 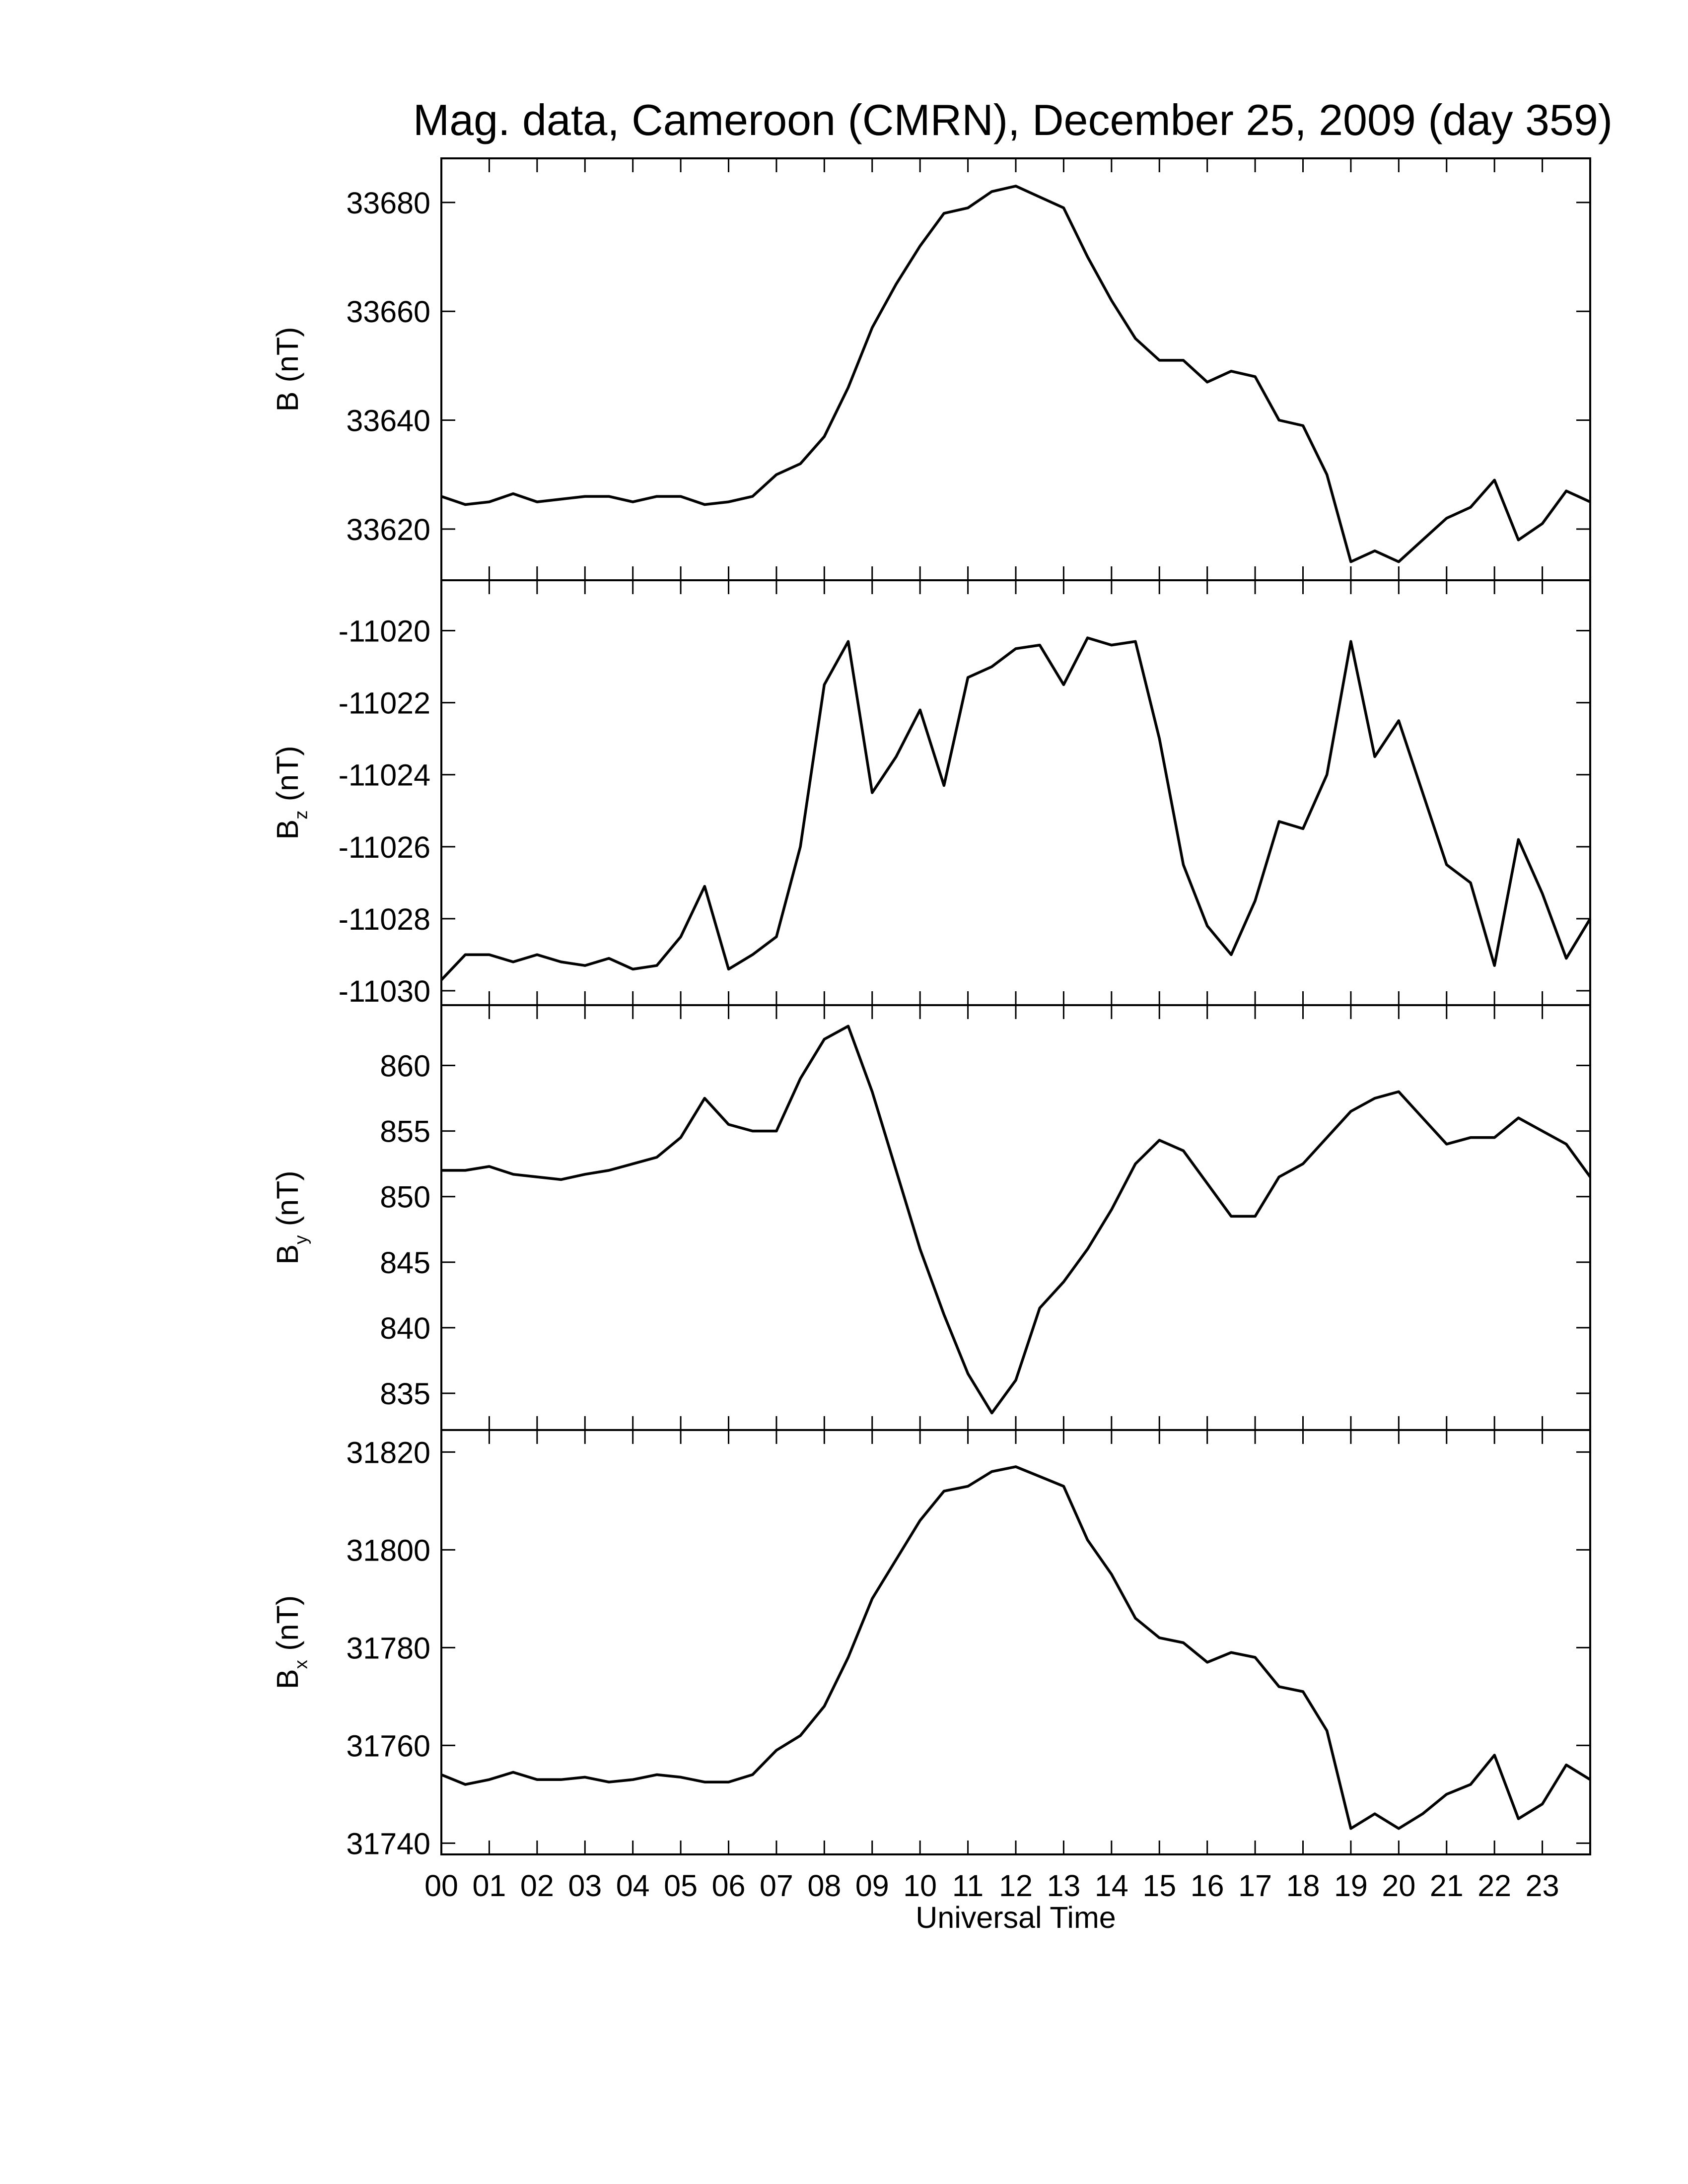 What do you see at coordinates (1015, 1917) in the screenshot?
I see `x-axis-label: Universal Time` at bounding box center [1015, 1917].